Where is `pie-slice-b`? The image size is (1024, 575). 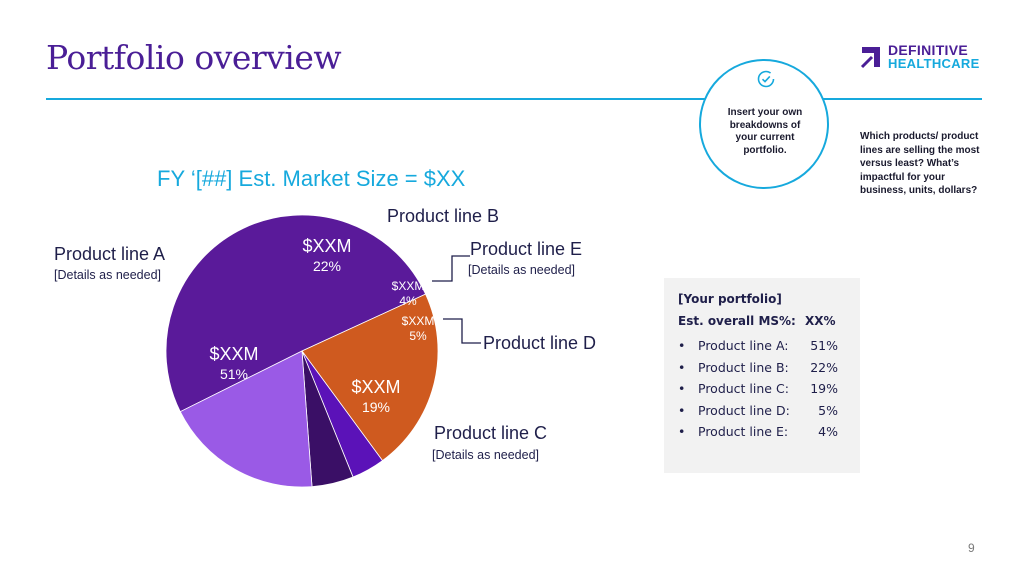 pie-slice-b is located at coordinates (370, 377).